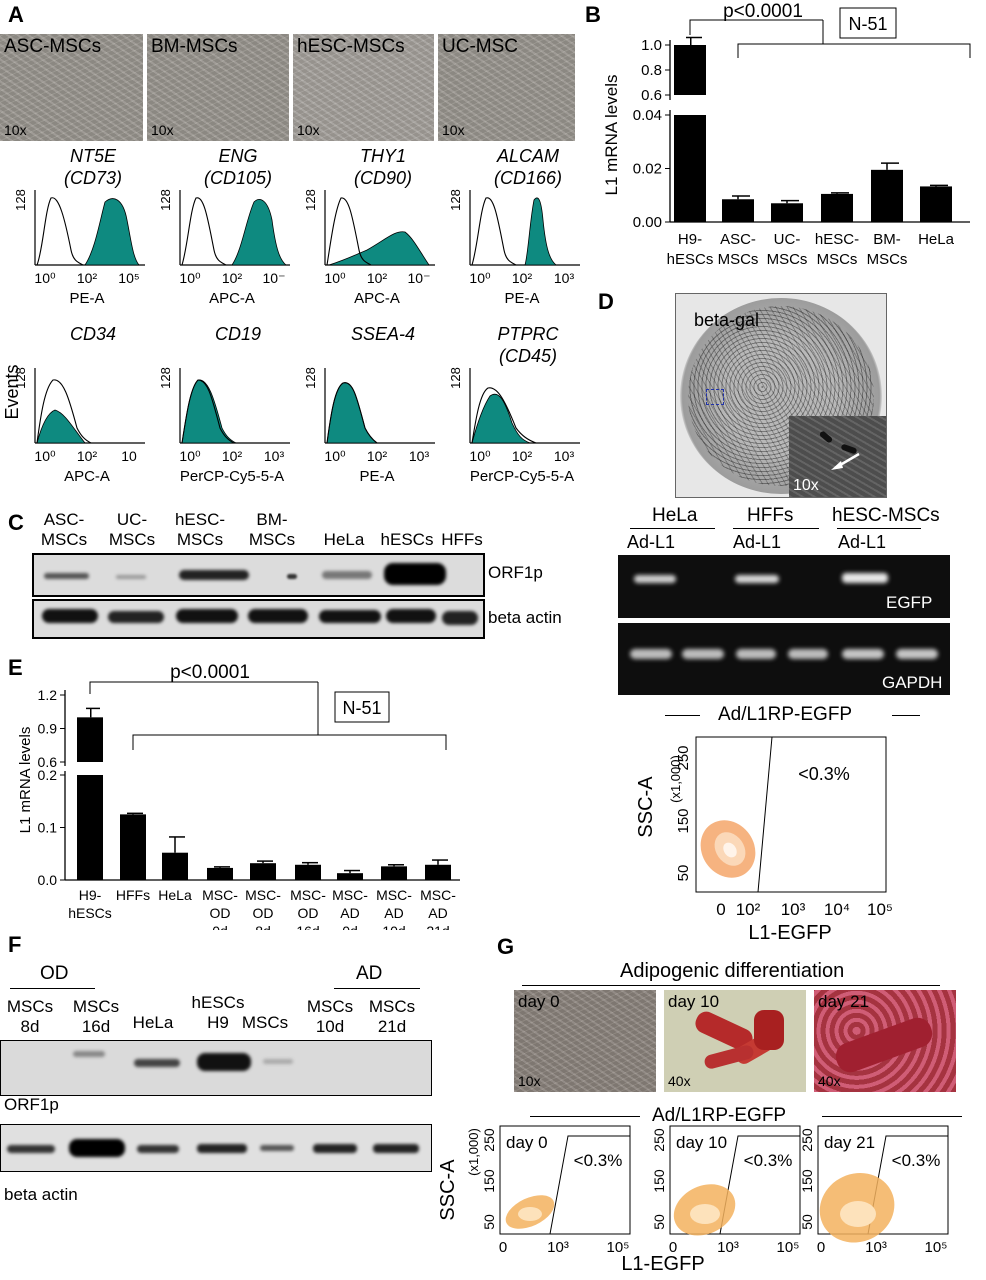 The image size is (986, 1280). I want to click on x-tick: 10⁵, so click(128, 278).